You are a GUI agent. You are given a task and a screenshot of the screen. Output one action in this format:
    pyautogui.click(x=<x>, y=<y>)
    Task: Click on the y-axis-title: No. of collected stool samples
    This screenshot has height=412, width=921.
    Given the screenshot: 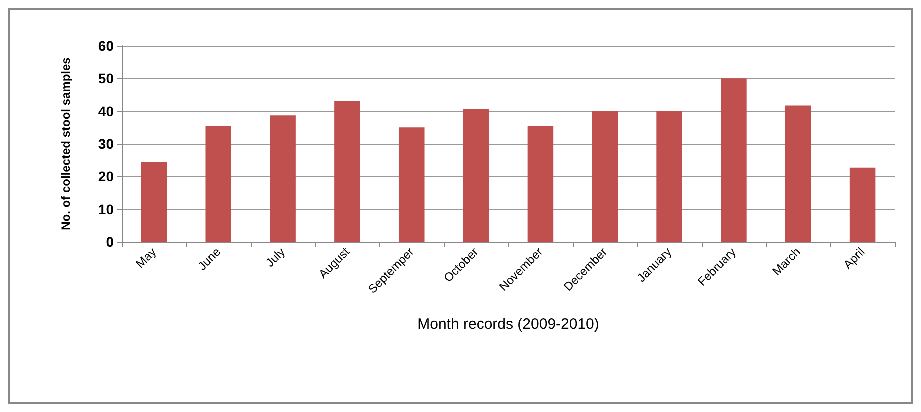 What is the action you would take?
    pyautogui.click(x=66, y=143)
    